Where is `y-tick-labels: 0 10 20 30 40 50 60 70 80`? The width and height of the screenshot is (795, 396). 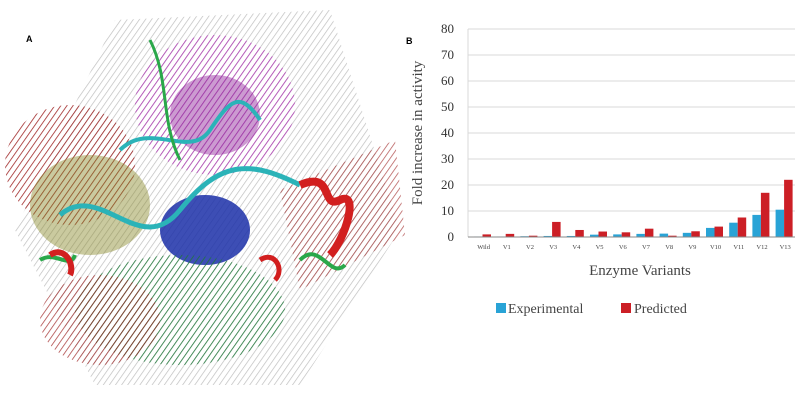
y-tick-labels: 0 10 20 30 40 50 60 70 80 is located at coordinates (447, 132).